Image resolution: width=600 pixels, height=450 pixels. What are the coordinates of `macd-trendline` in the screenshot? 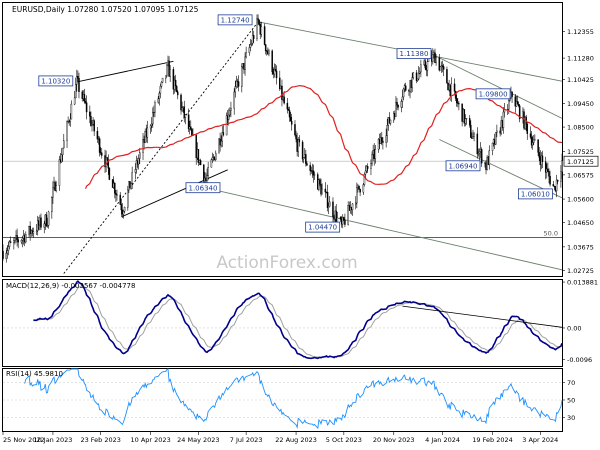 It's located at (482, 316).